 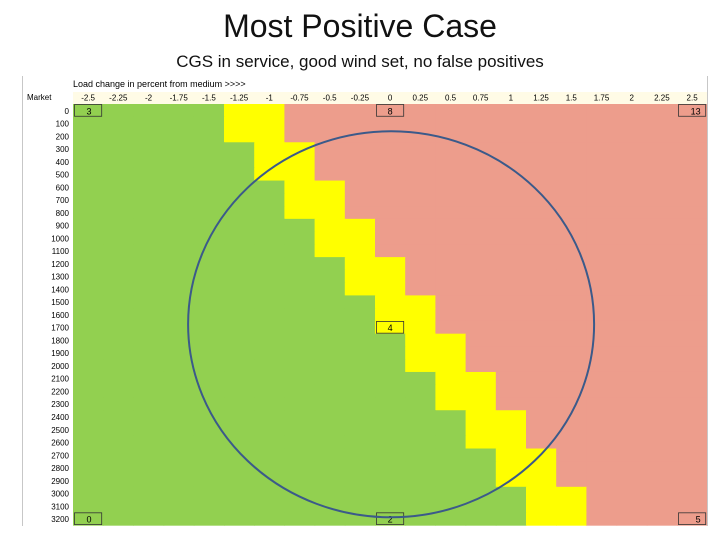 I want to click on row-label: 2700, so click(x=60, y=455).